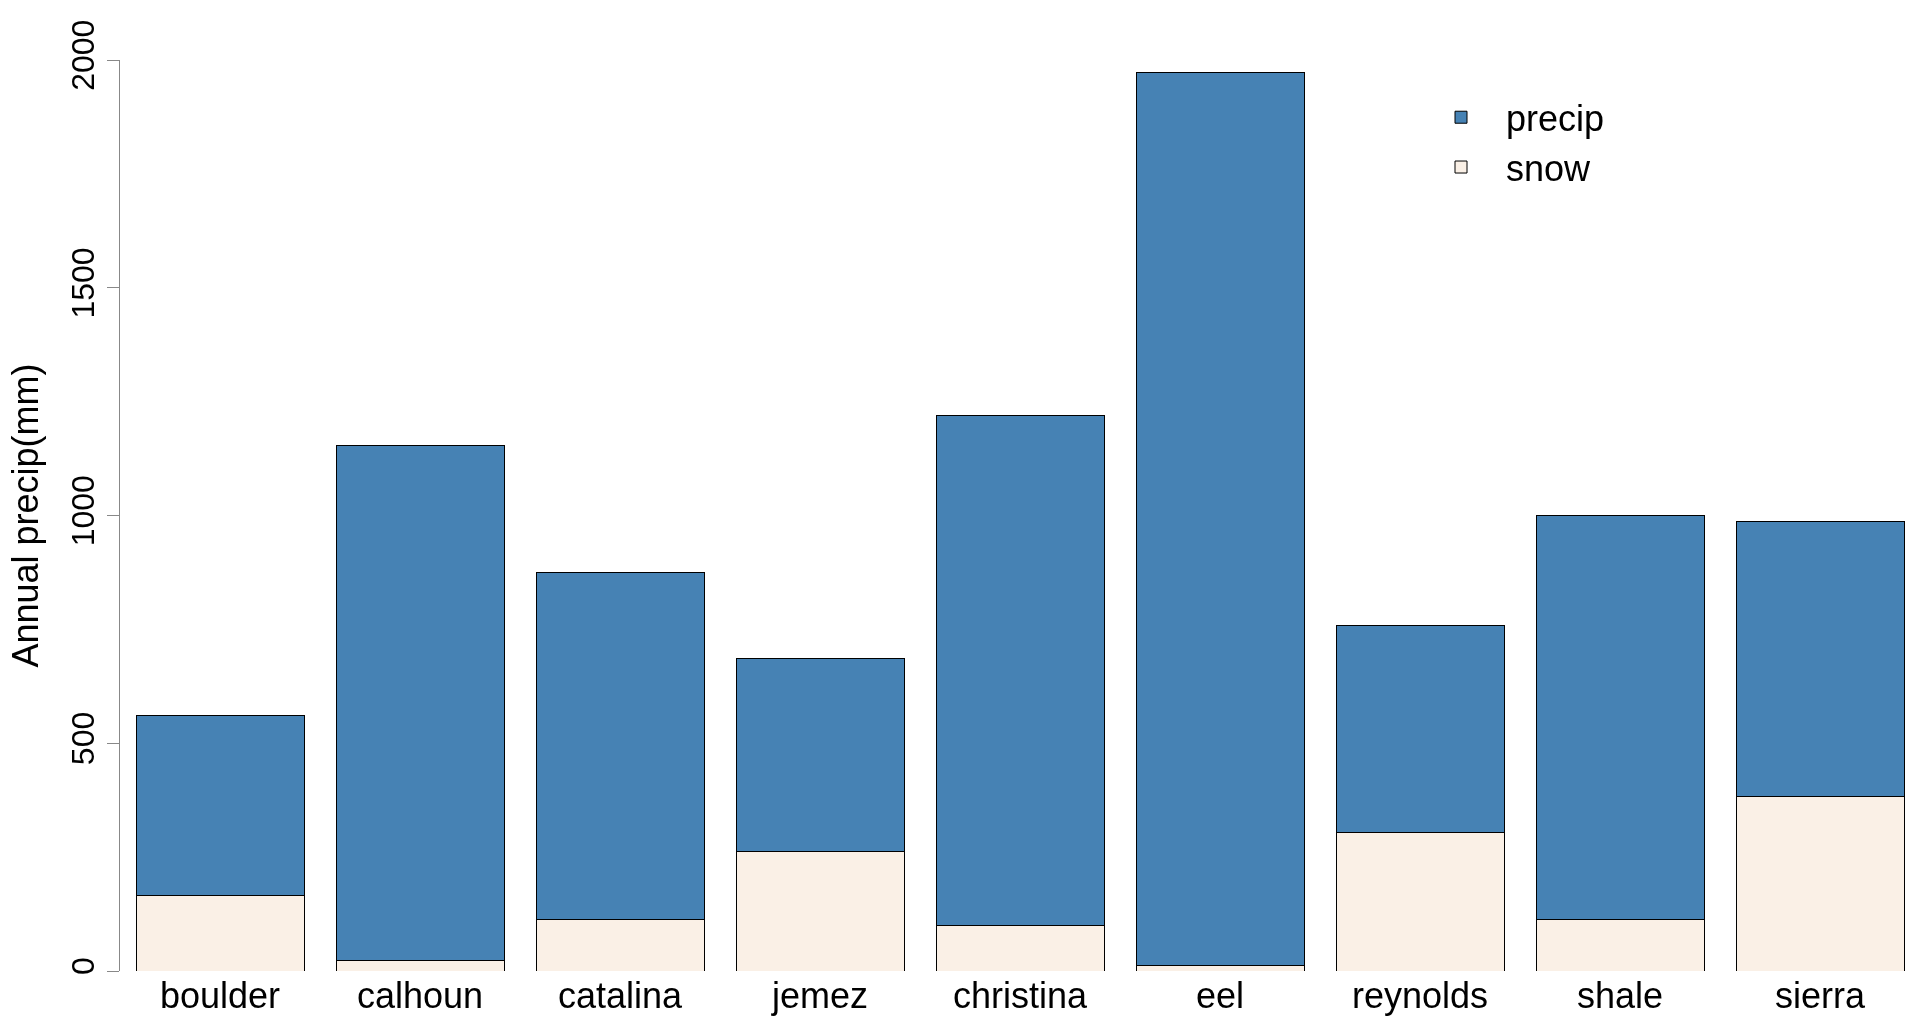  I want to click on y-tick-label: 2000, so click(83, 55).